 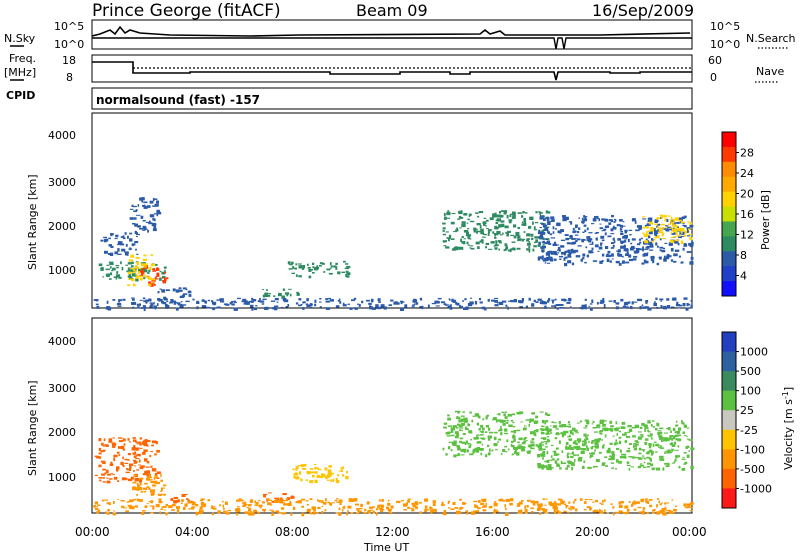 I want to click on velocity-y-axis-label: Slant Range [km], so click(x=32, y=428).